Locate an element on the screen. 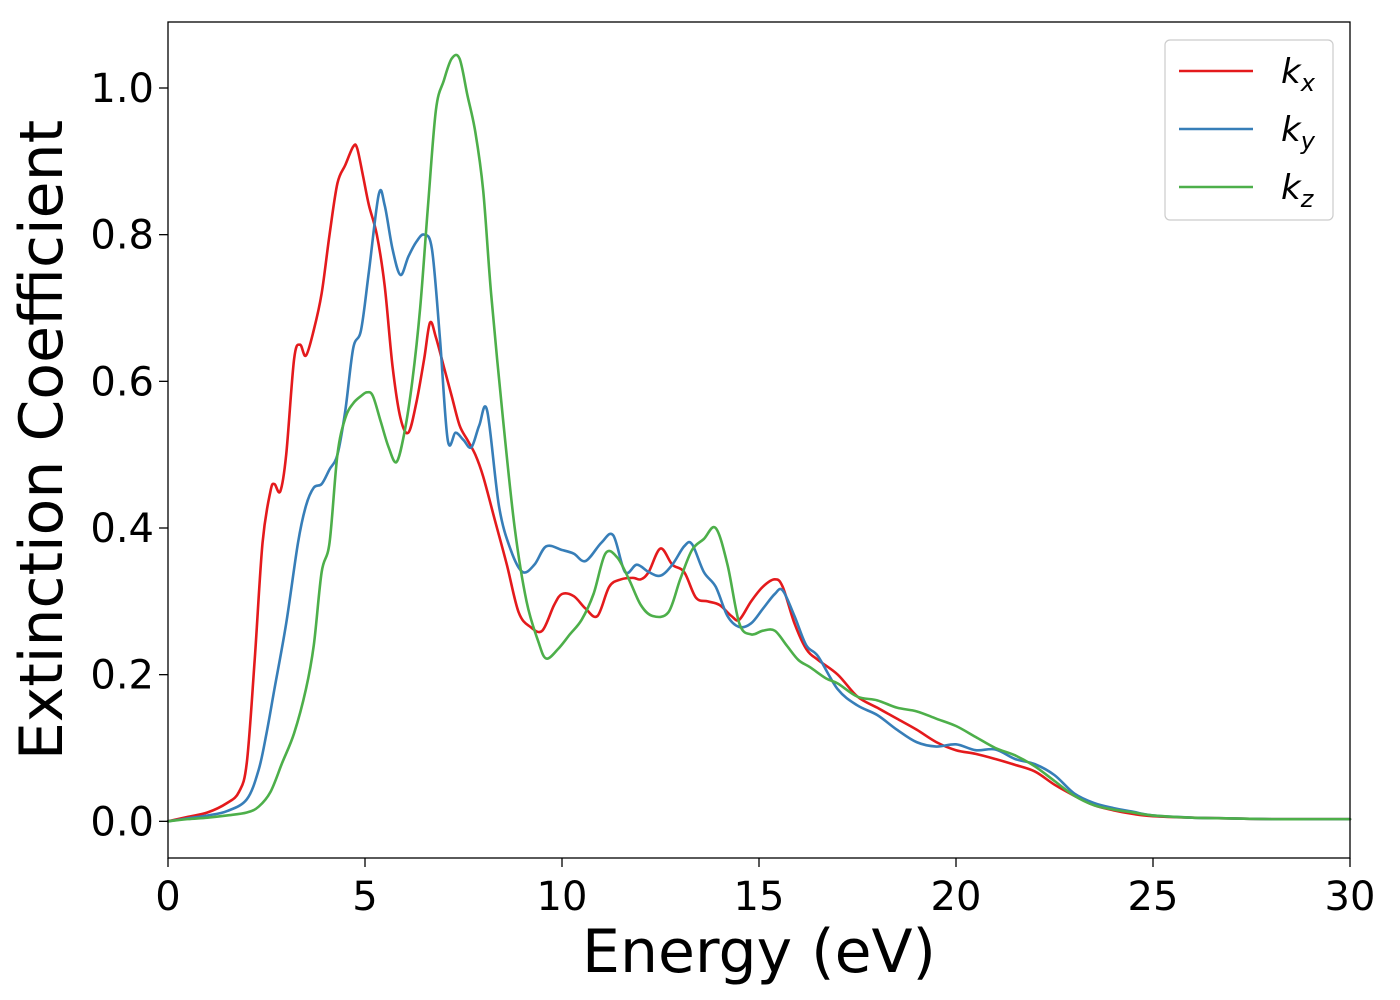 The height and width of the screenshot is (1000, 1400). y-tick-label: 1.0 is located at coordinates (122, 89).